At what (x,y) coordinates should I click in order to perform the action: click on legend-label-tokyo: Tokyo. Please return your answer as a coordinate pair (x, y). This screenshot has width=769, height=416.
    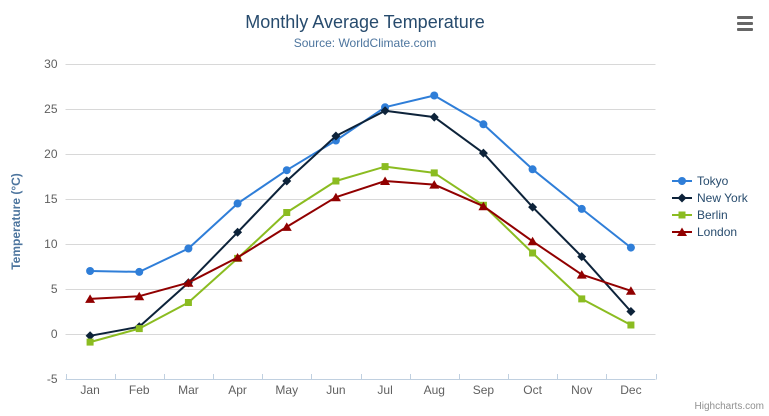
    Looking at the image, I should click on (713, 181).